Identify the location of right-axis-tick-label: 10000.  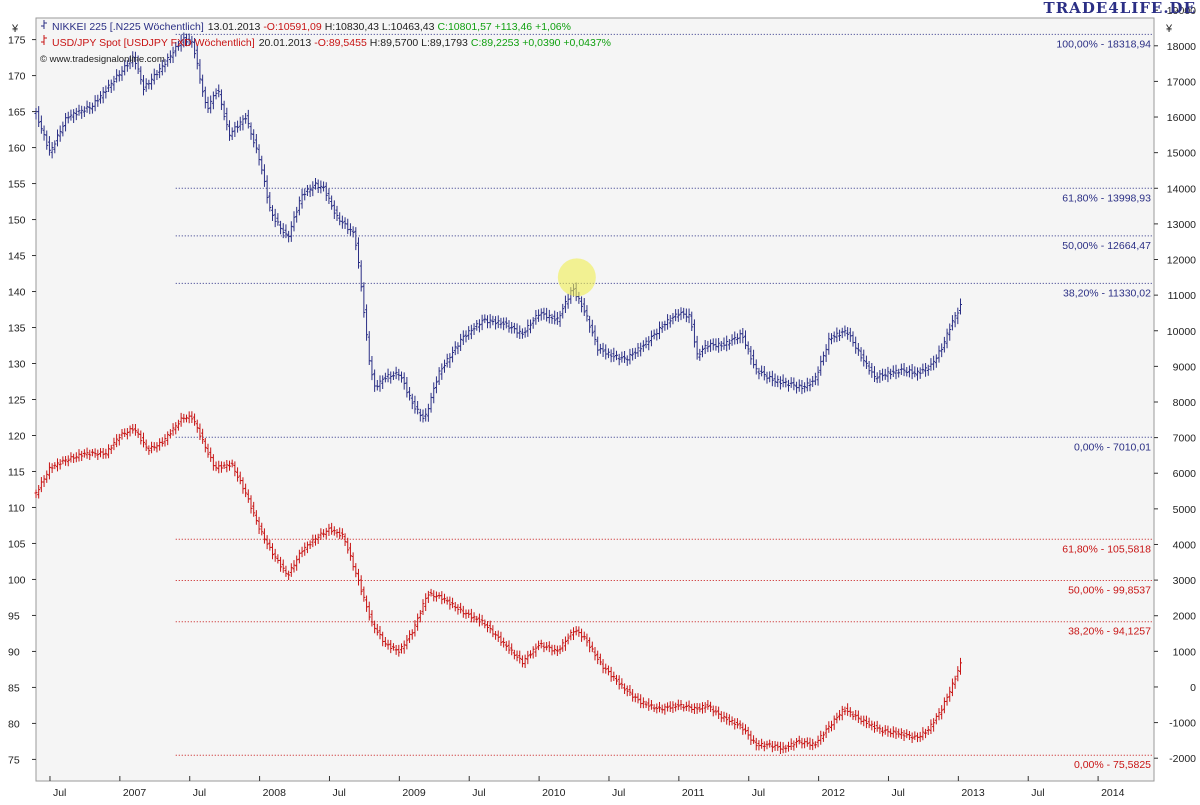
(1181, 332).